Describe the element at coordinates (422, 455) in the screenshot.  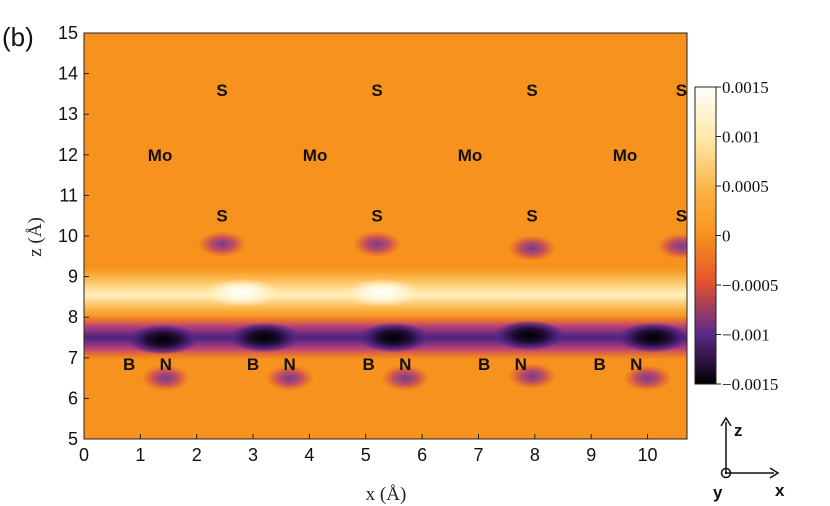
I see `x-tick-label: 6` at that location.